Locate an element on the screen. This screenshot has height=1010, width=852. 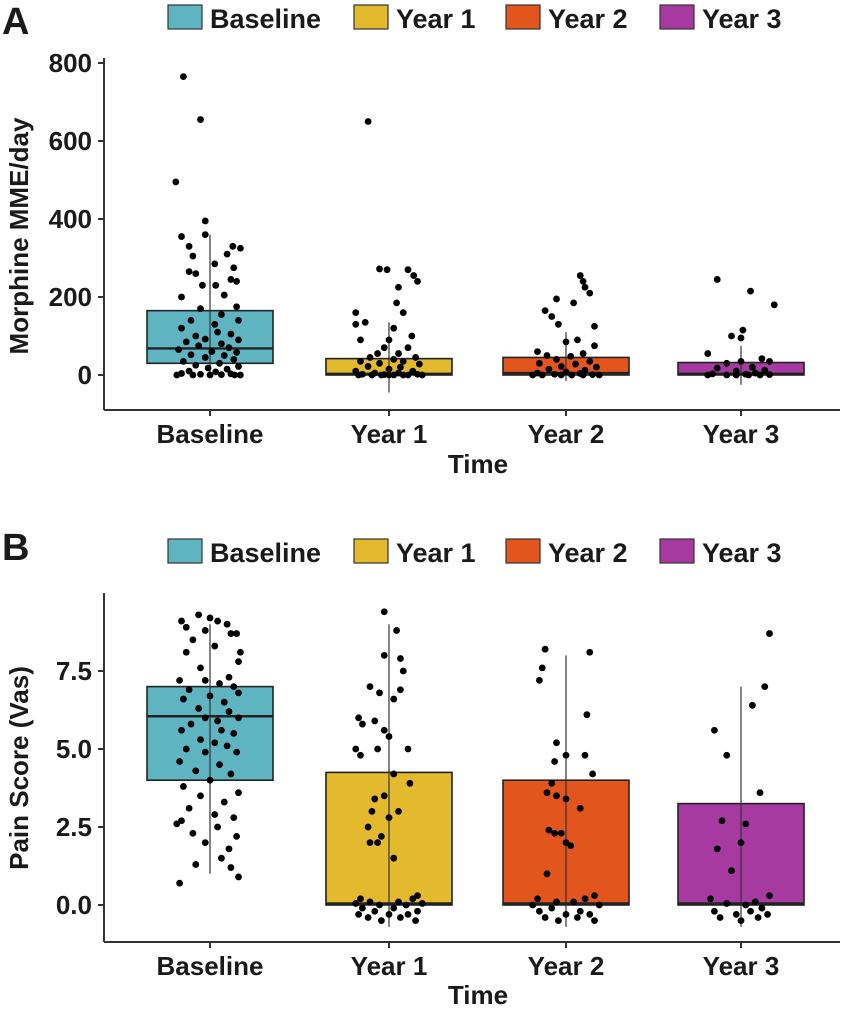
panel-a-ytick-label: 0 is located at coordinates (85, 375).